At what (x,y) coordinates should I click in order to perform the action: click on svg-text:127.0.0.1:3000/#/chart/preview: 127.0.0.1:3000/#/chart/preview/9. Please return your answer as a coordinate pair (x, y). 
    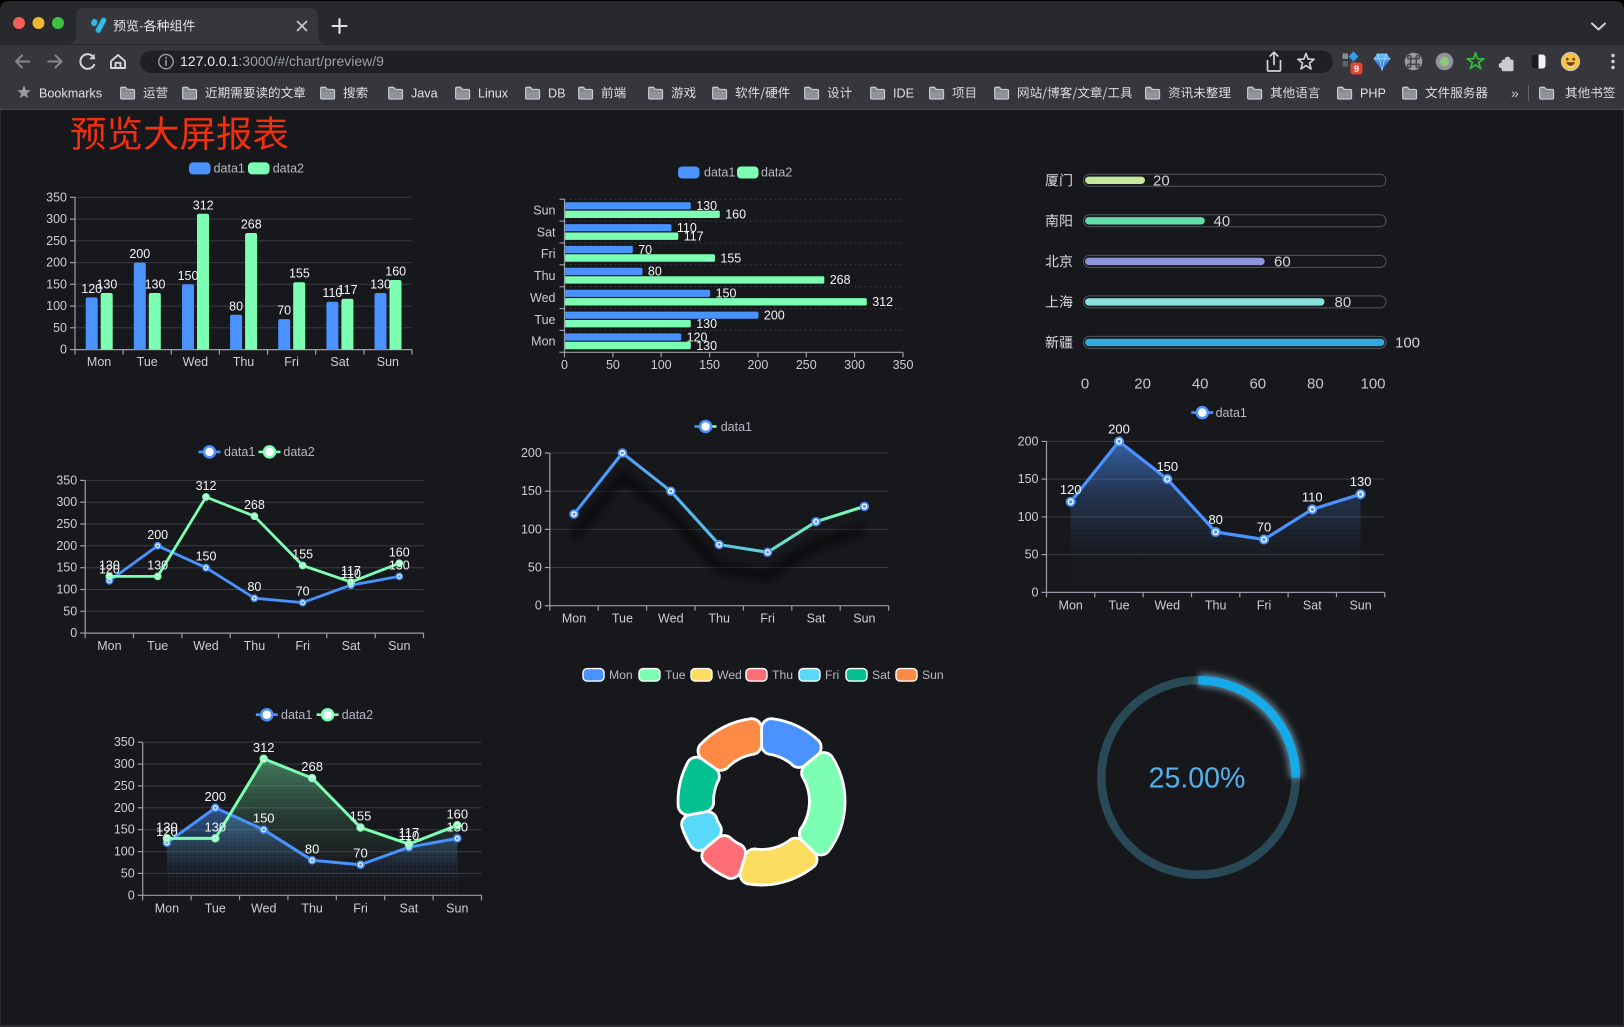
    Looking at the image, I should click on (282, 61).